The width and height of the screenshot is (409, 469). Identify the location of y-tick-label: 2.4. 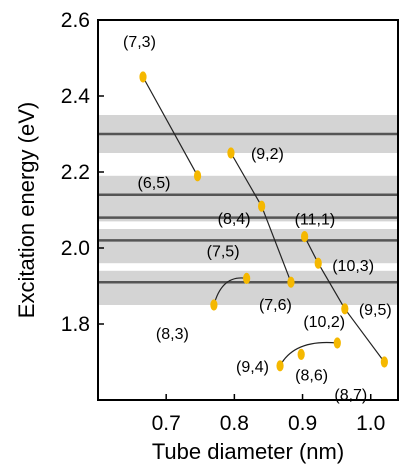
(76, 96).